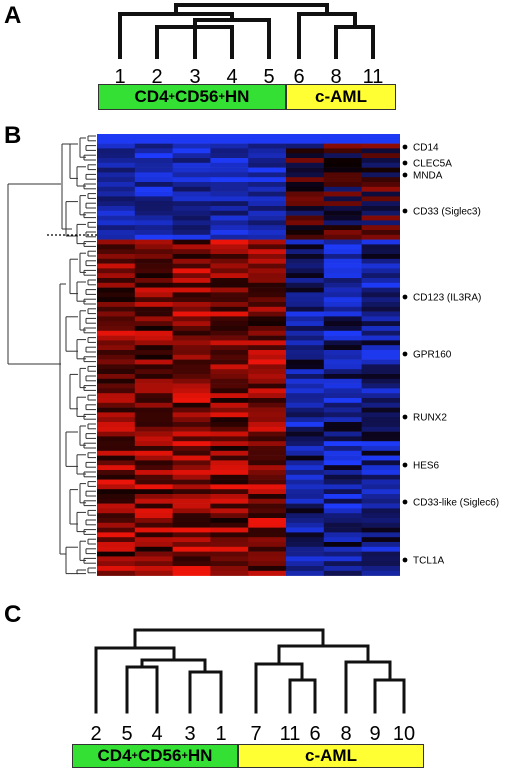 The width and height of the screenshot is (520, 772). What do you see at coordinates (341, 97) in the screenshot?
I see `group-bar-aml: c-AML` at bounding box center [341, 97].